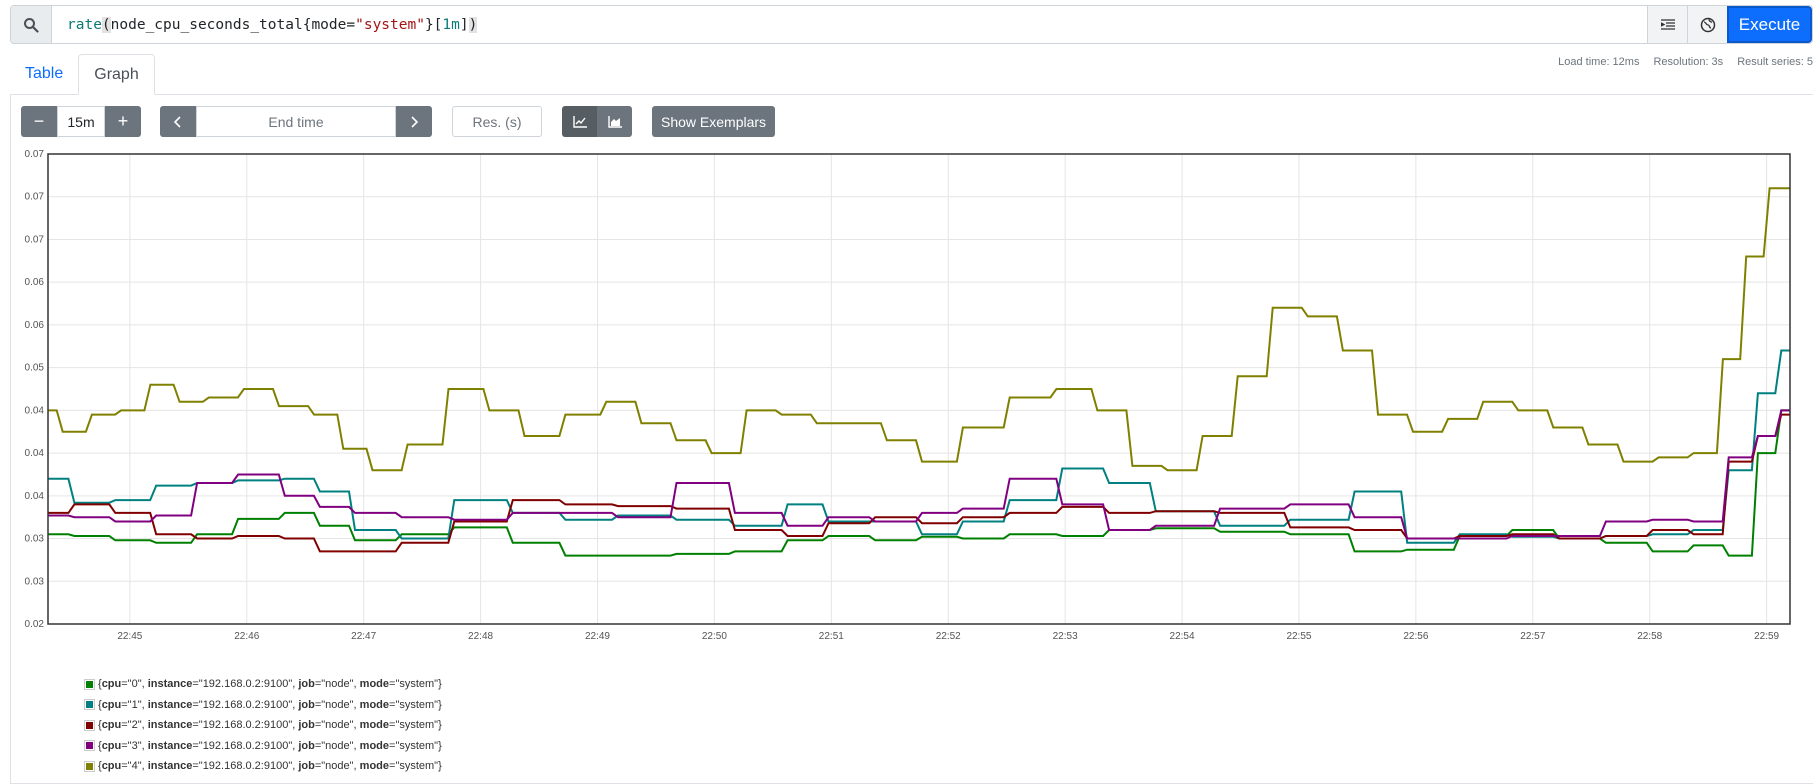 The width and height of the screenshot is (1813, 784). Describe the element at coordinates (948, 635) in the screenshot. I see `x-tick-label: 22:52` at that location.